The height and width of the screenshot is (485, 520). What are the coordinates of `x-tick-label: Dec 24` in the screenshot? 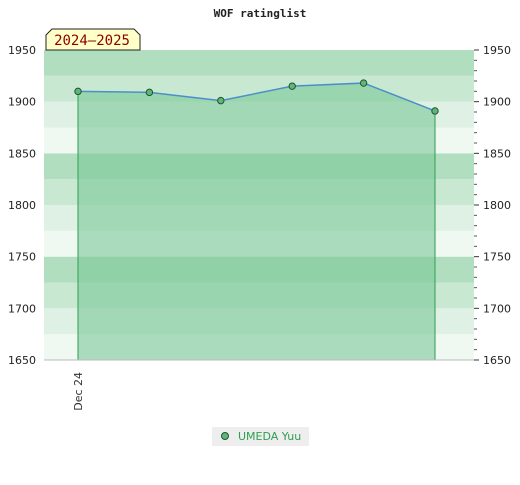 It's located at (78, 391).